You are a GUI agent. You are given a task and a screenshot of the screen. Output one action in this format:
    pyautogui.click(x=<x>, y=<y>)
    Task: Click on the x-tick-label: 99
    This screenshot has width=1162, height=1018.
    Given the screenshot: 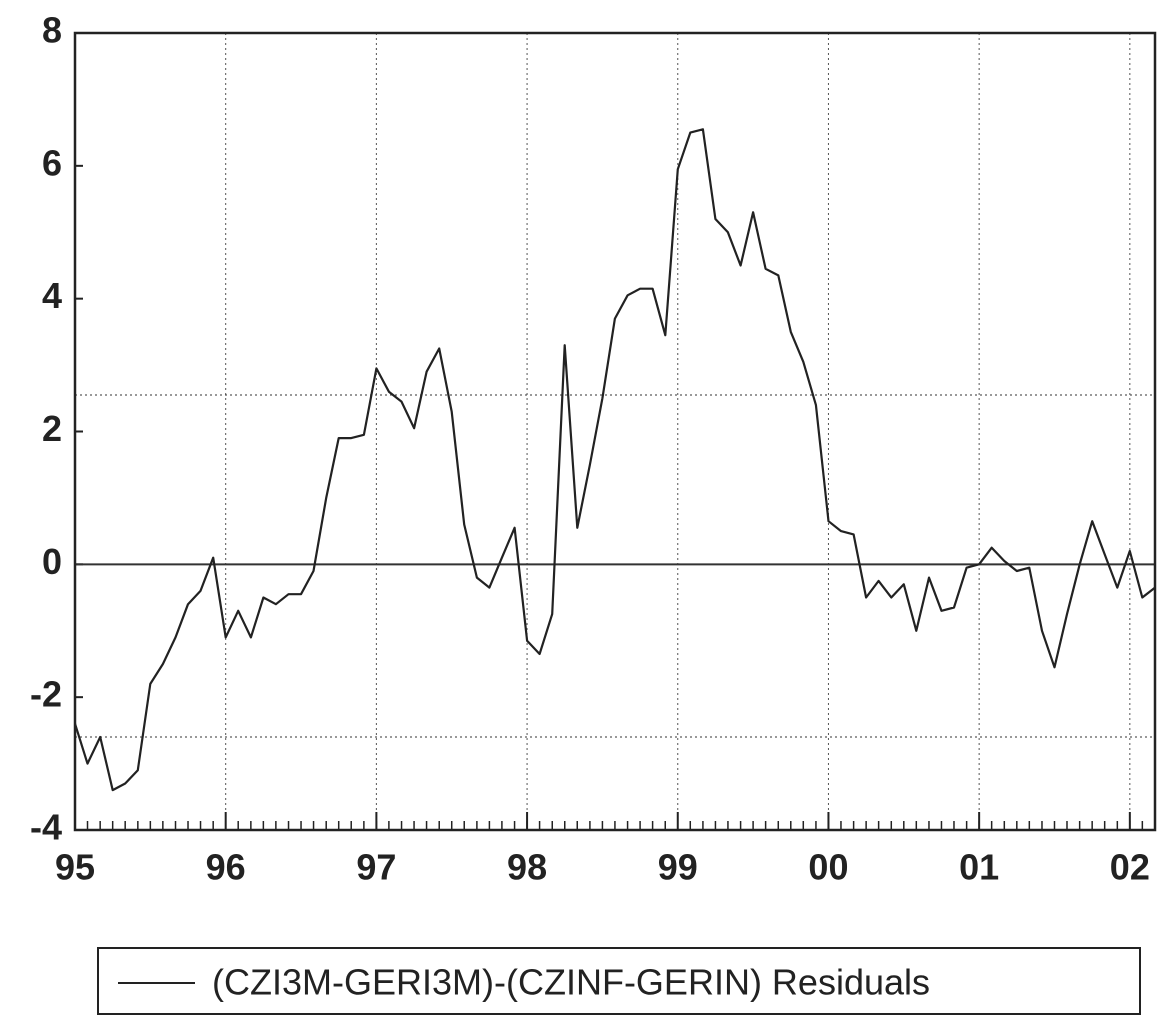 What is the action you would take?
    pyautogui.click(x=678, y=867)
    